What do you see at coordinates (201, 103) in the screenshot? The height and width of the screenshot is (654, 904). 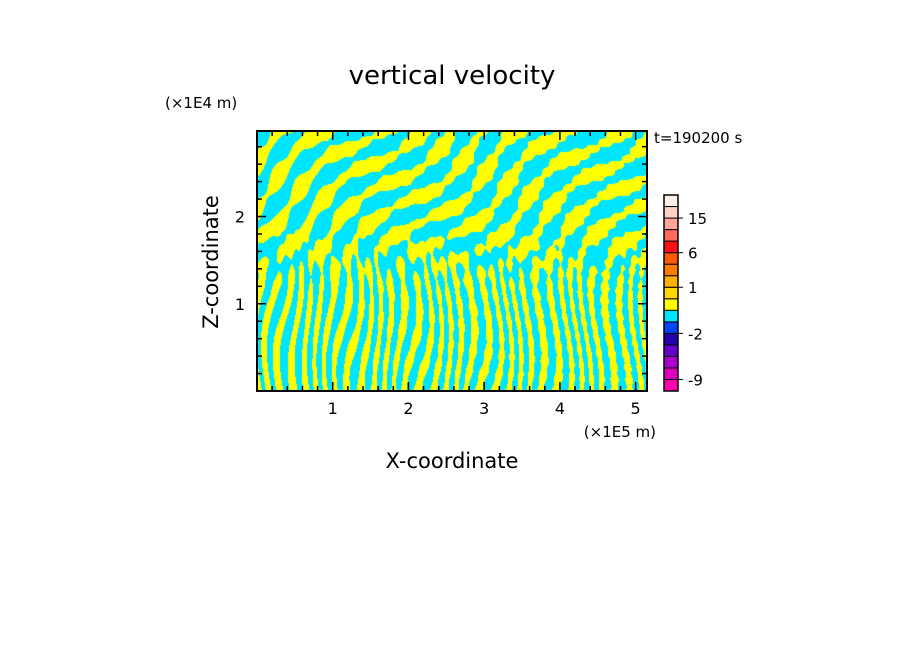 I see `y-axis-unit: (×1E4 m)` at bounding box center [201, 103].